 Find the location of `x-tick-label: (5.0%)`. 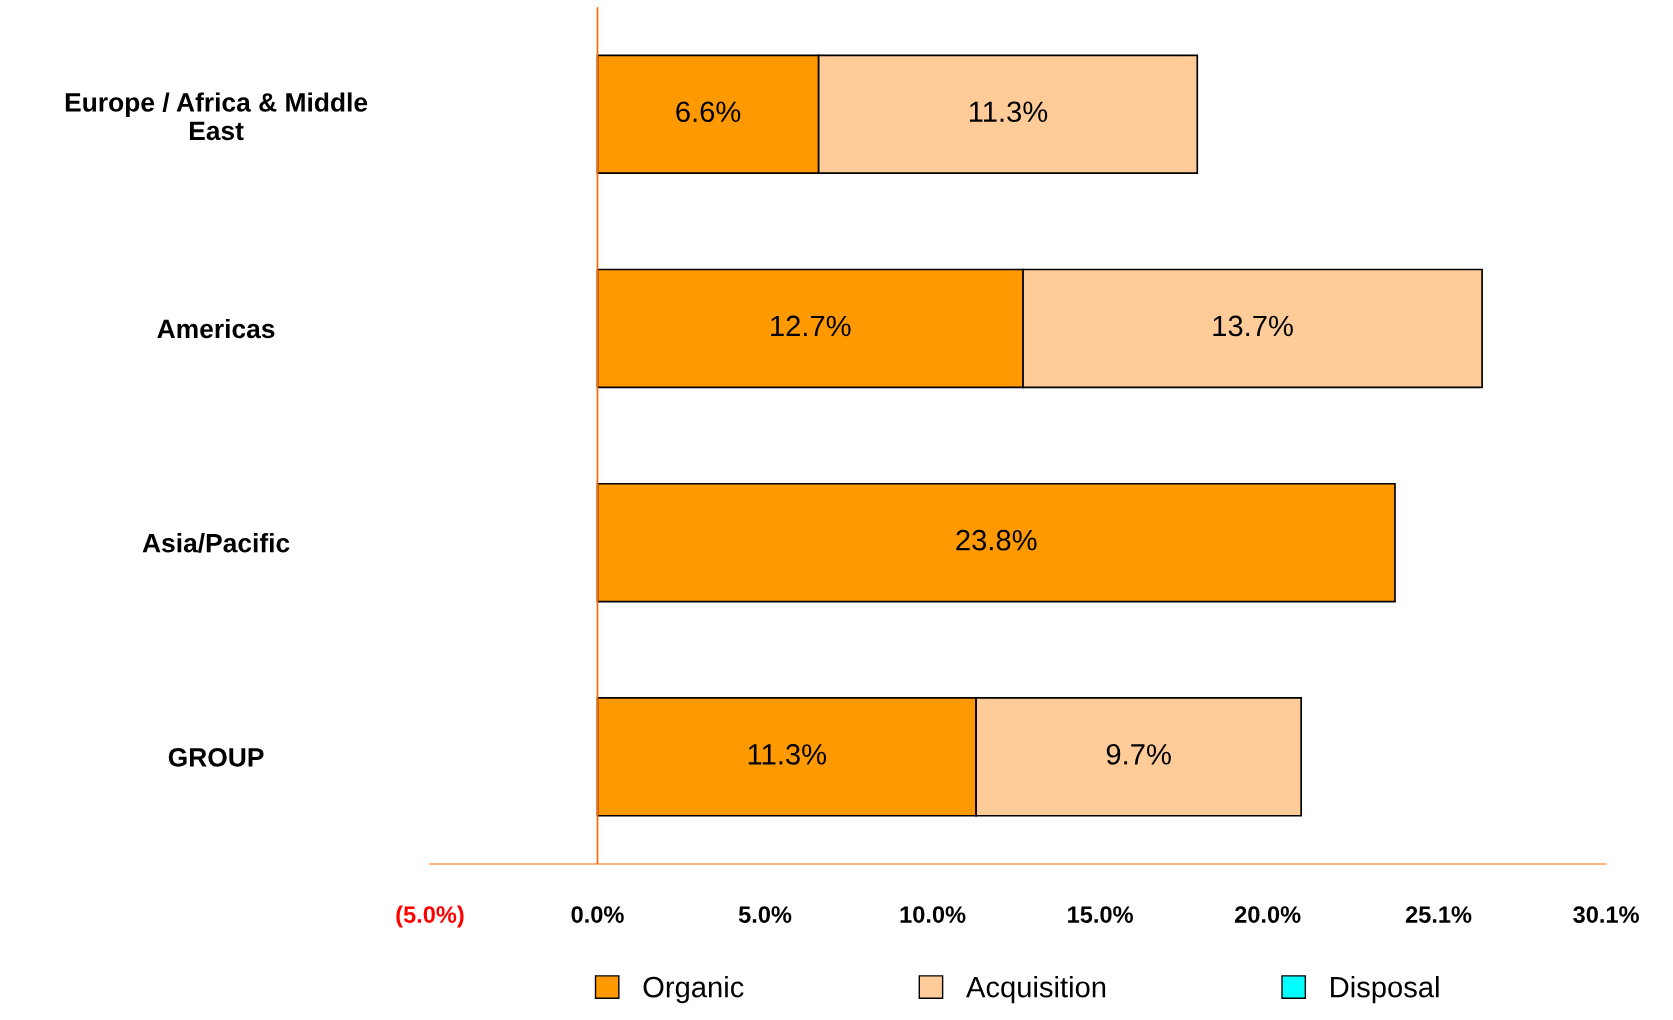

x-tick-label: (5.0%) is located at coordinates (430, 916).